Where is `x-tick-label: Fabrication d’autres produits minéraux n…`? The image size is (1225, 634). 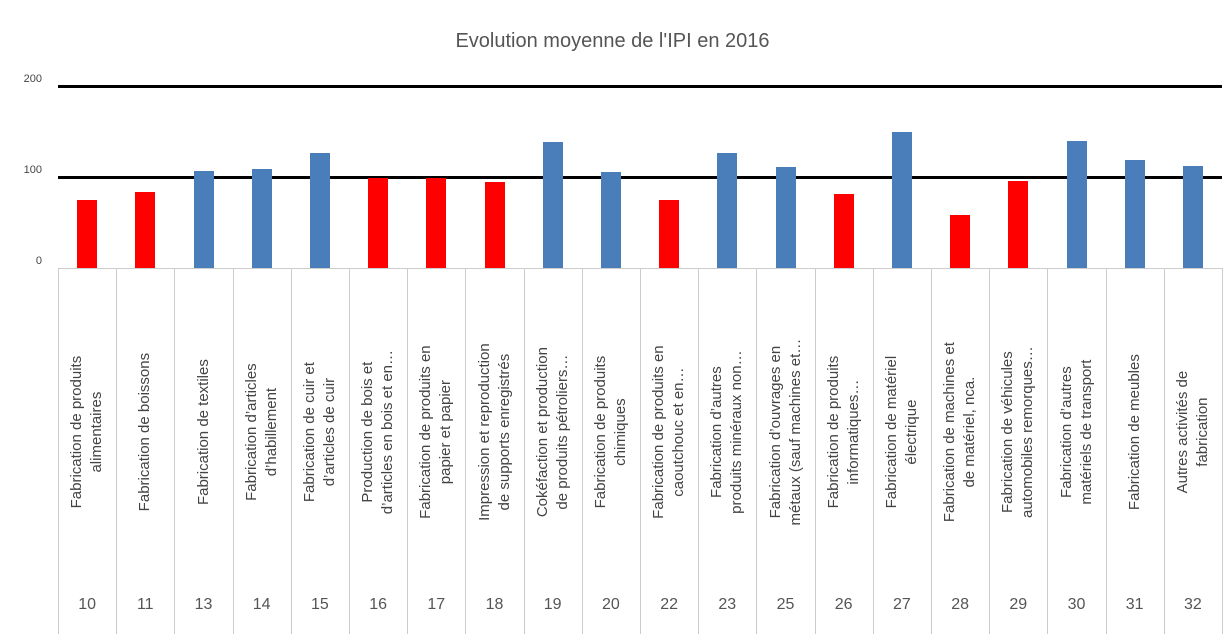
x-tick-label: Fabrication d’autres produits minéraux n… is located at coordinates (727, 432).